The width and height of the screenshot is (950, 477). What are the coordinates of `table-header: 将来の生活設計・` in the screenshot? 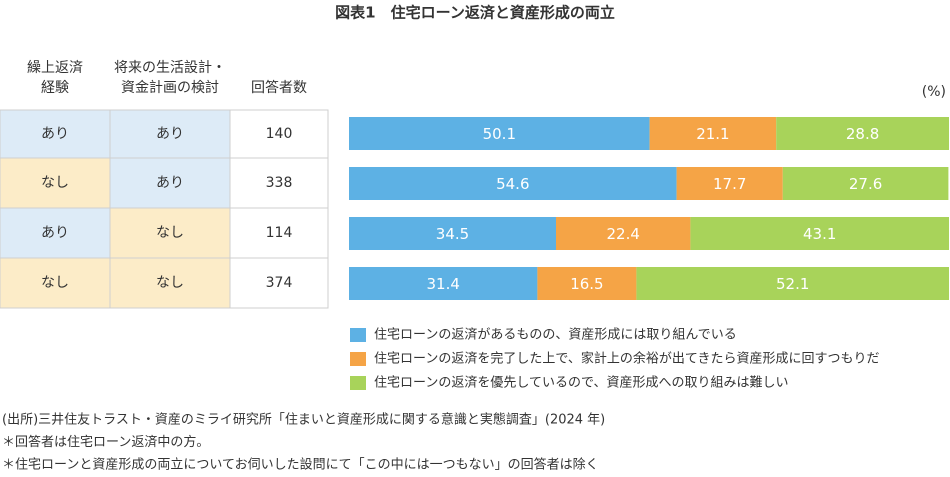 It's located at (170, 68).